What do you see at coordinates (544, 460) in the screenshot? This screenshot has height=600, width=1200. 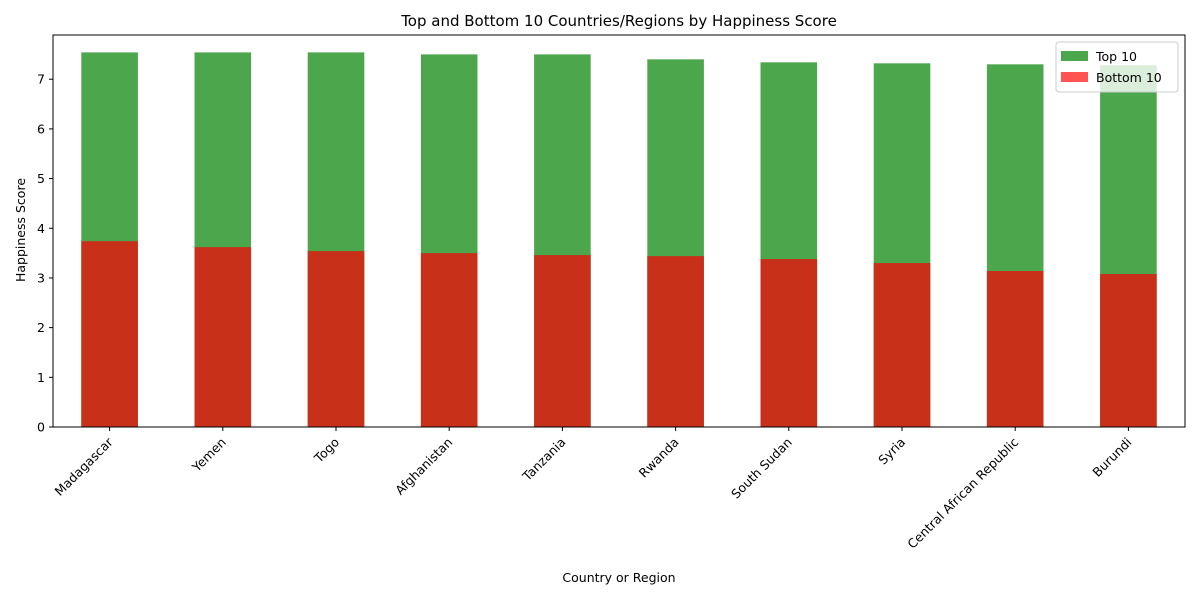 I see `x-tick-label: Tanzania` at bounding box center [544, 460].